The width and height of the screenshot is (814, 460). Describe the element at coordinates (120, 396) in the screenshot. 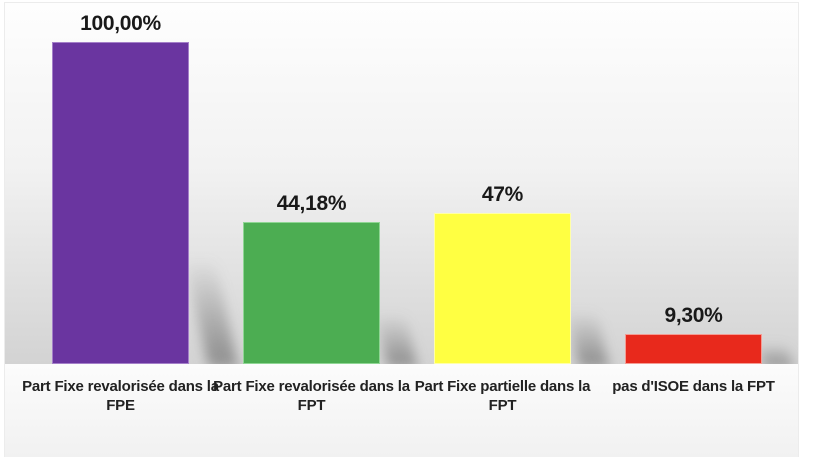

I see `category-label: Part Fixe revalorisée dans la FPE` at that location.